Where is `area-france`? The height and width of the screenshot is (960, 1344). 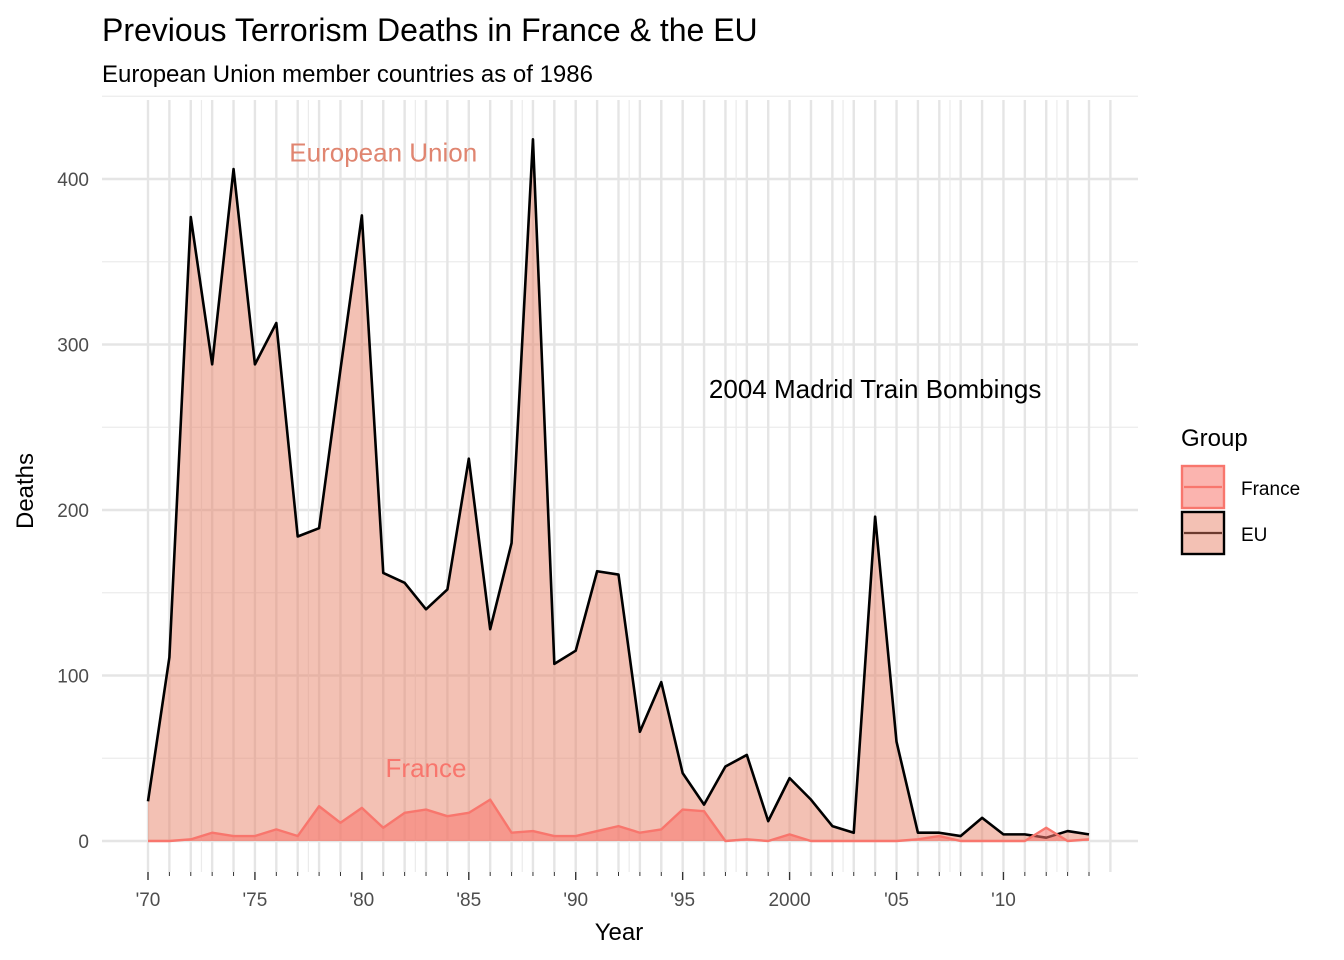 area-france is located at coordinates (618, 820).